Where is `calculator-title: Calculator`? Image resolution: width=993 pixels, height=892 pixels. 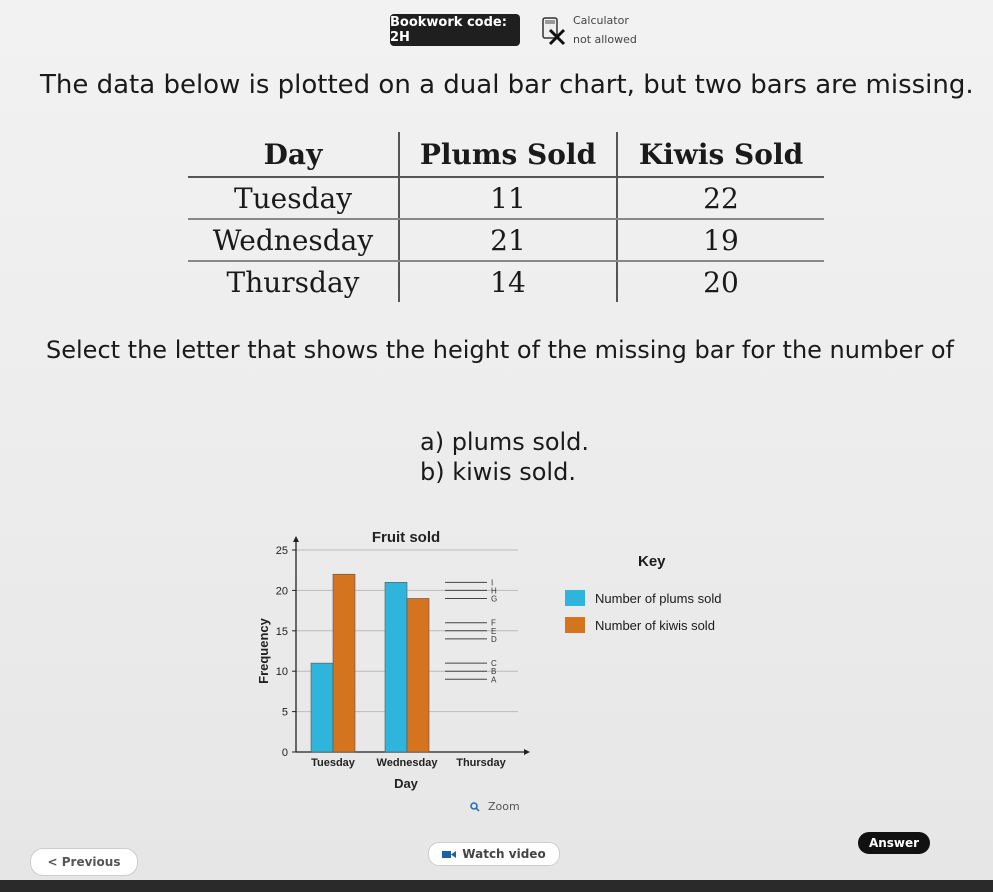
calculator-title: Calculator is located at coordinates (601, 20).